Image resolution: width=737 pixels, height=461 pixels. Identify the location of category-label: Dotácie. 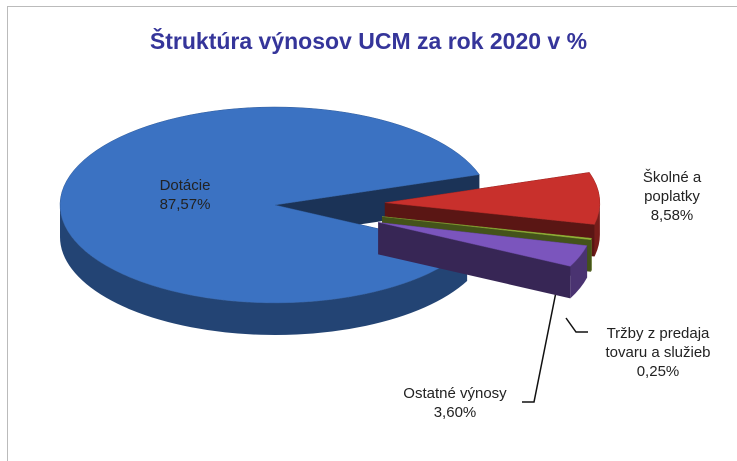
(185, 185).